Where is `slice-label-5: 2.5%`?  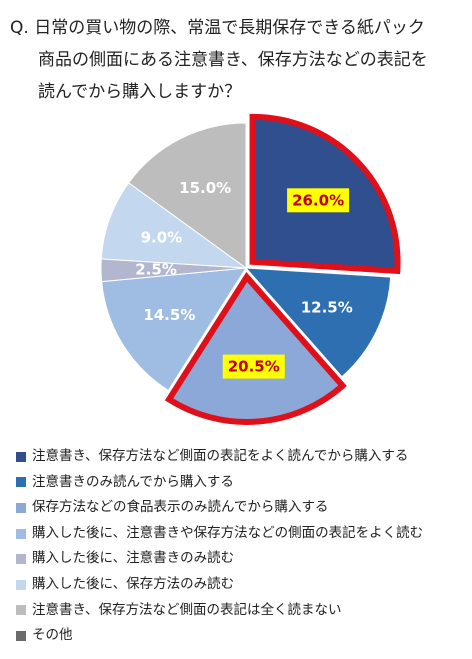 slice-label-5: 2.5% is located at coordinates (156, 269).